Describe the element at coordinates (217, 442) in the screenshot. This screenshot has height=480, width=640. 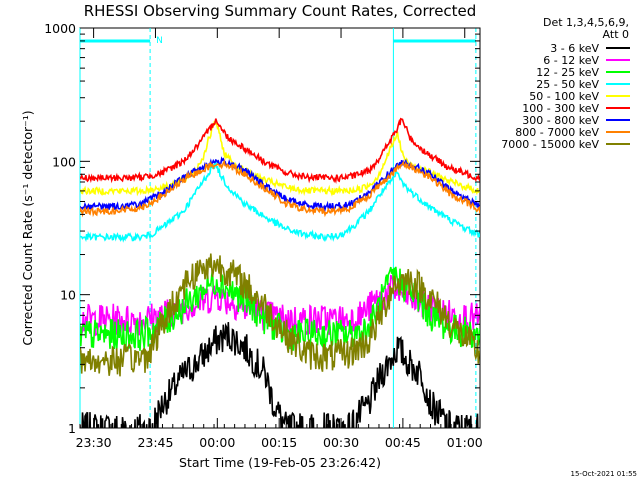
I see `x-tick-label: 00:00` at that location.